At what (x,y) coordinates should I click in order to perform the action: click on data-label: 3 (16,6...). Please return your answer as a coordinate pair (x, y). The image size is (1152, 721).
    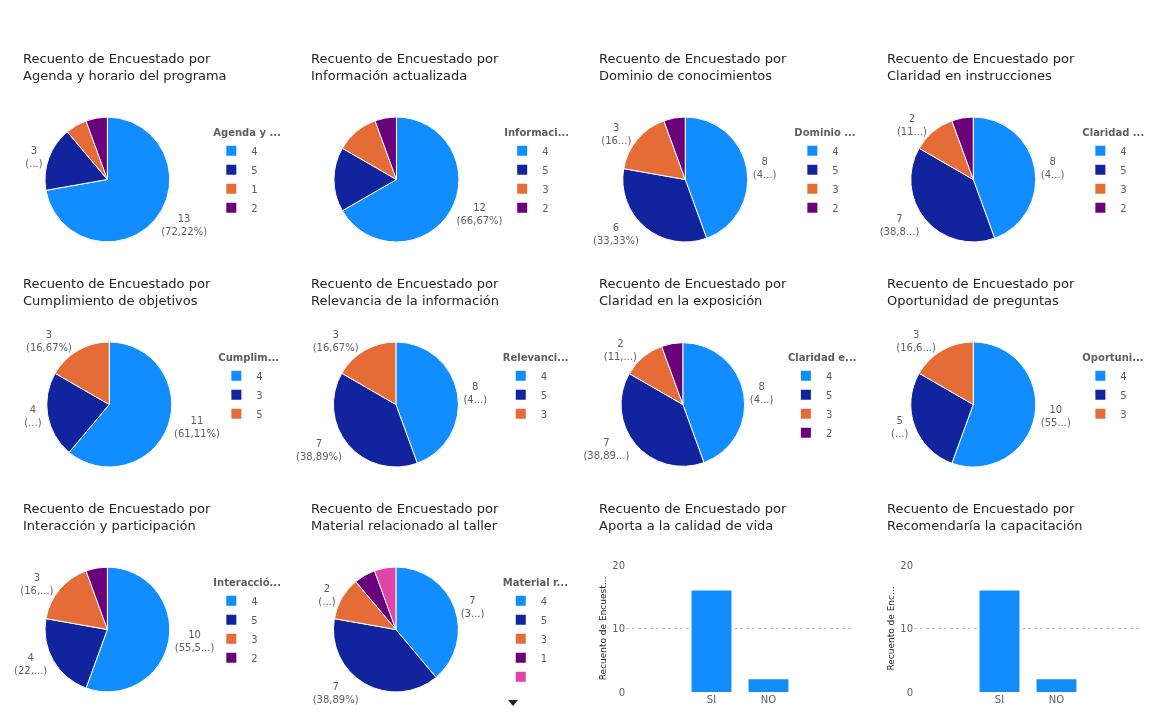
    Looking at the image, I should click on (916, 341).